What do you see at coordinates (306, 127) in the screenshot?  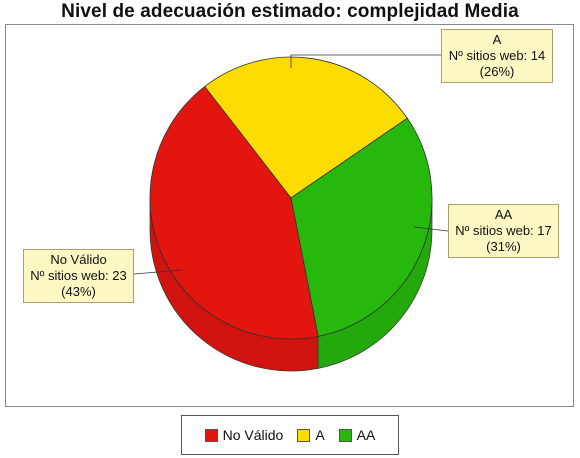 I see `pie-slice-a` at bounding box center [306, 127].